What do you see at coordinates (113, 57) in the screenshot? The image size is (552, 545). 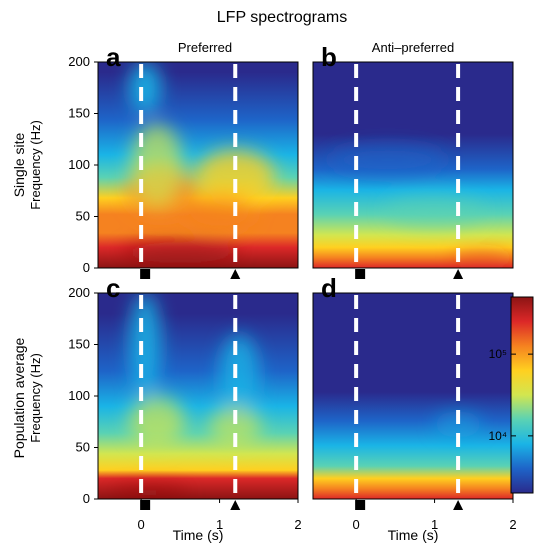 I see `panel-letter-a: a` at bounding box center [113, 57].